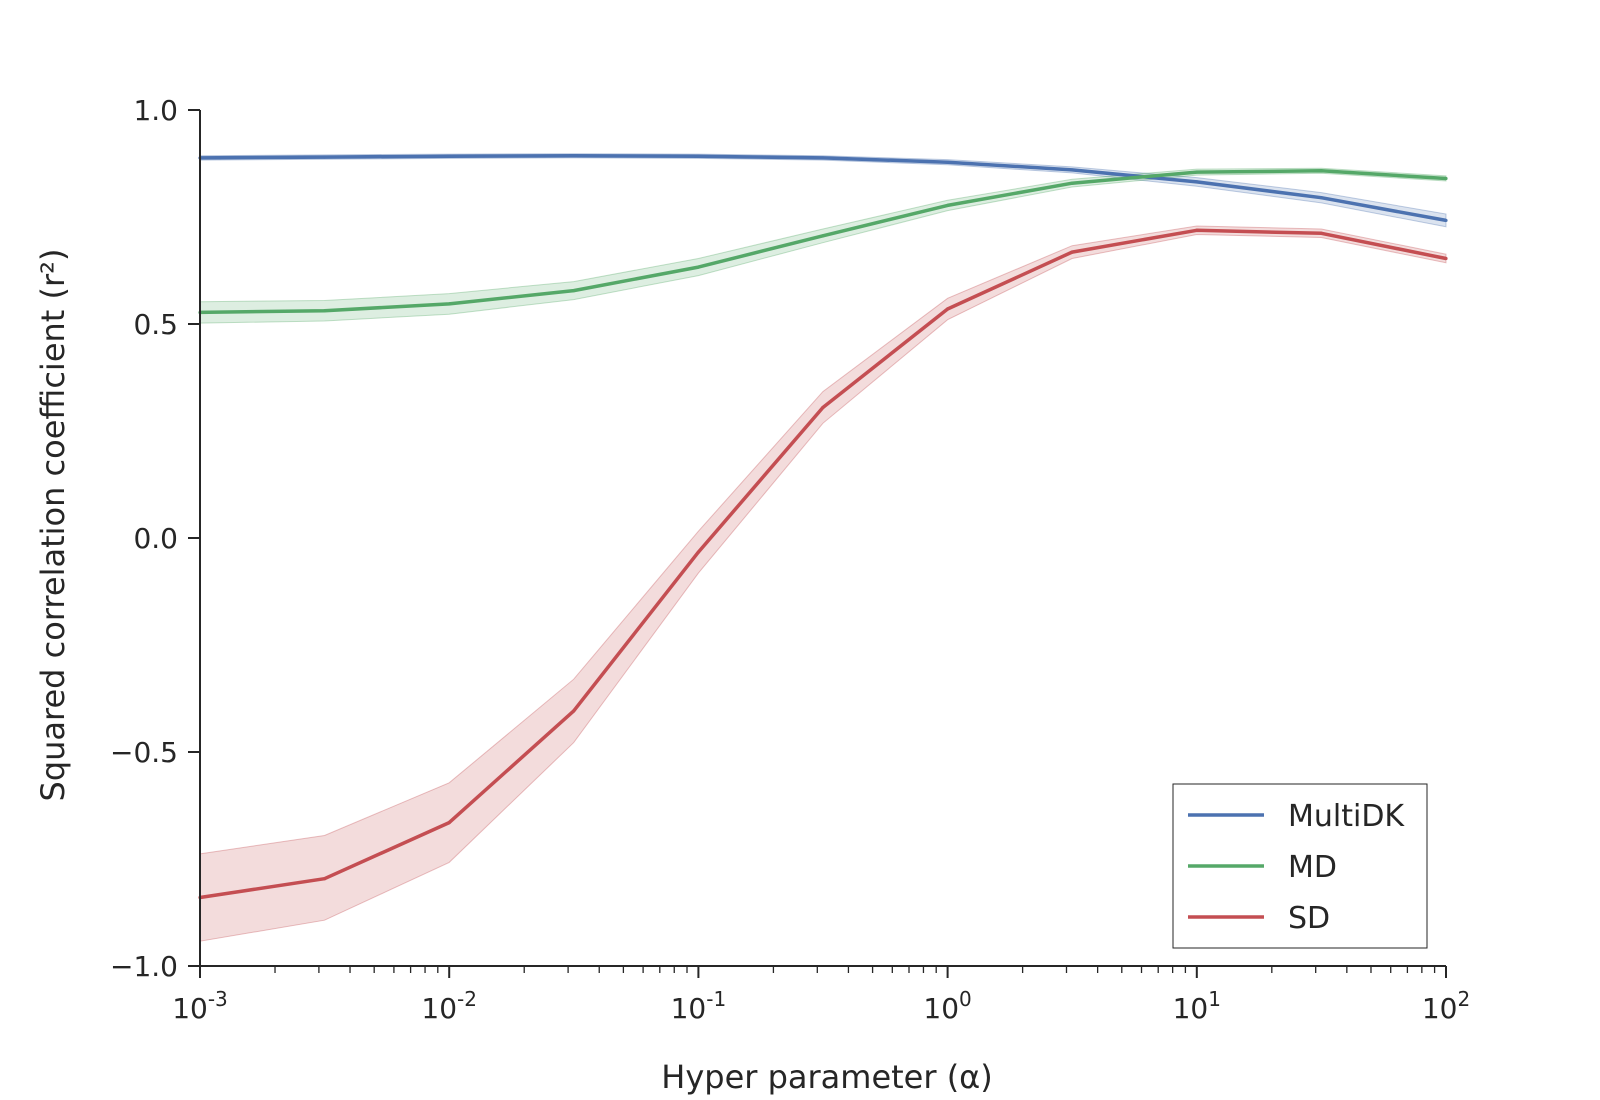  Describe the element at coordinates (53, 525) in the screenshot. I see `y-axis-title: Squared correlation coefficient (r²)` at that location.